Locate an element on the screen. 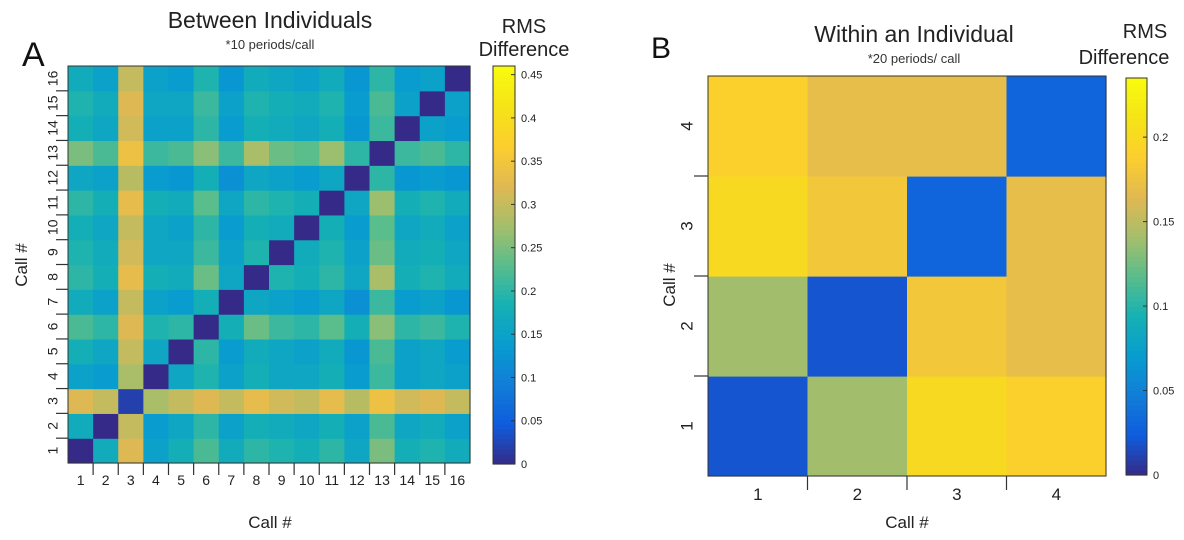 This screenshot has width=1184, height=540. x-tick-label: 9 is located at coordinates (282, 480).